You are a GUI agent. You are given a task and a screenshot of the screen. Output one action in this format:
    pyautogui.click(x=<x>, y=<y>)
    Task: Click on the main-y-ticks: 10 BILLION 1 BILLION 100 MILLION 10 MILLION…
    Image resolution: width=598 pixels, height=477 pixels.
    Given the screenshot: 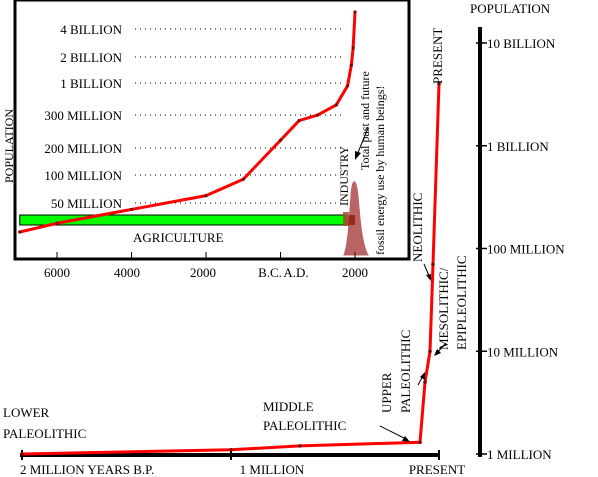 What is the action you would take?
    pyautogui.click(x=520, y=249)
    